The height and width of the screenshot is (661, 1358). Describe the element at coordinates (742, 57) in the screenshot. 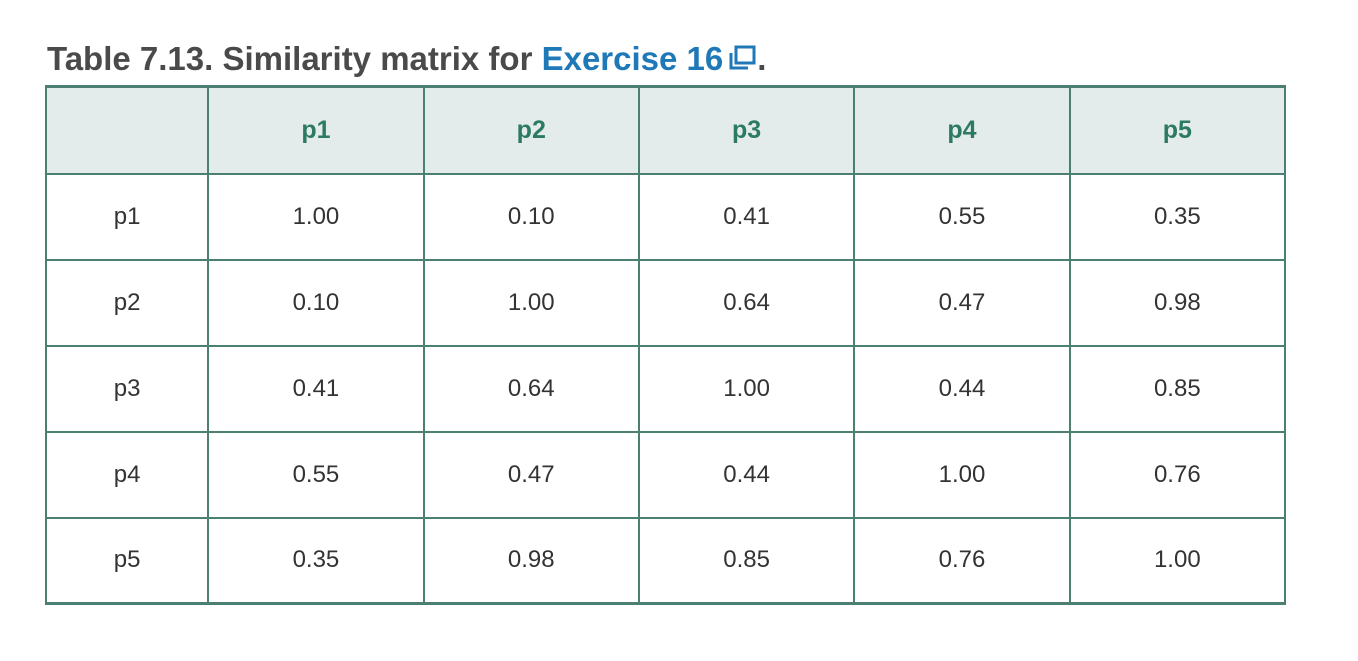

I see `external-link-icon` at that location.